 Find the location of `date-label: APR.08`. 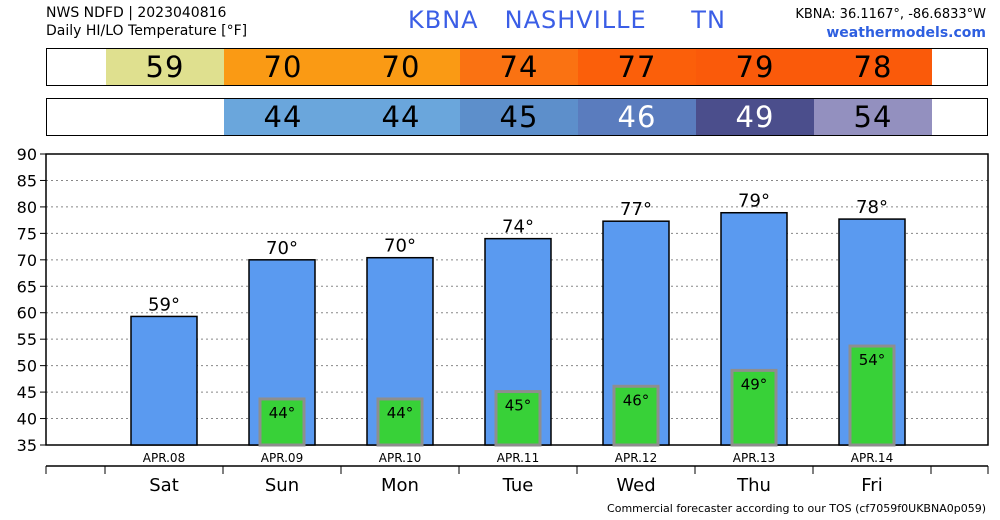

date-label: APR.08 is located at coordinates (164, 458).